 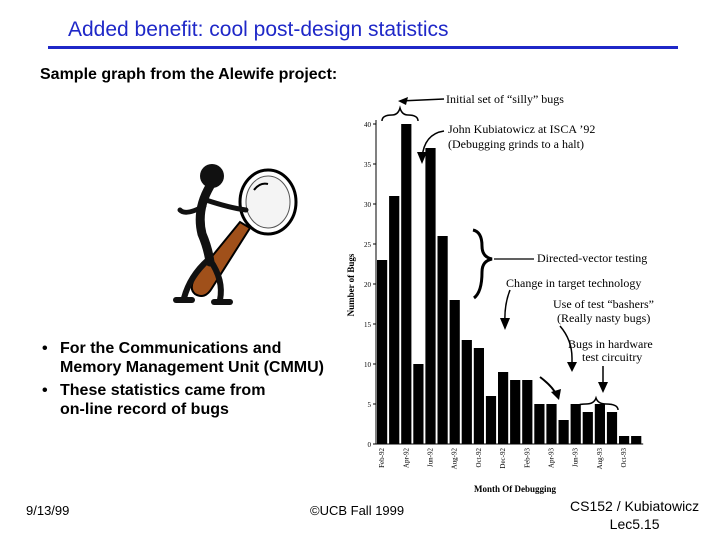 I want to click on x-tick-label: Oct-93, so click(x=624, y=458).